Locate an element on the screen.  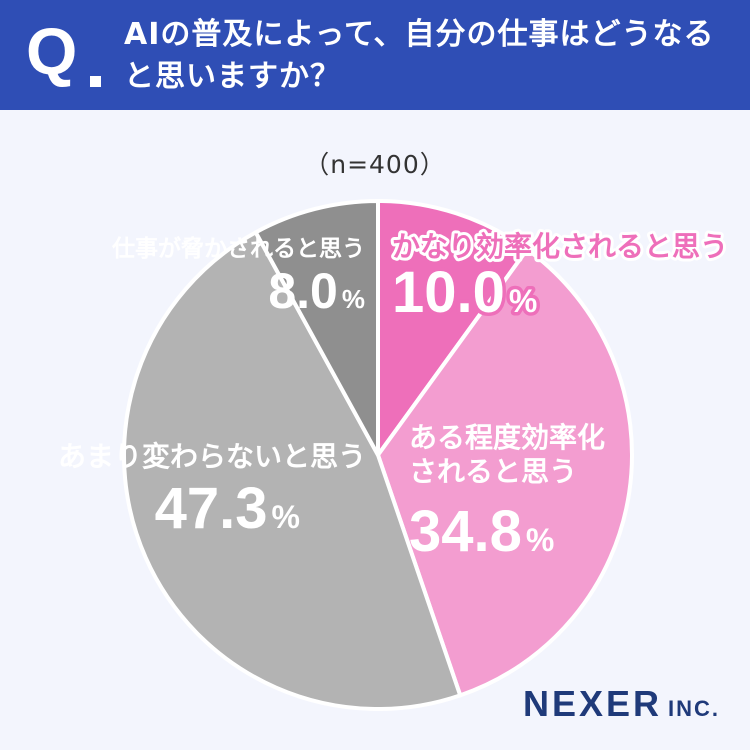
brand-name: NEXER is located at coordinates (592, 703).